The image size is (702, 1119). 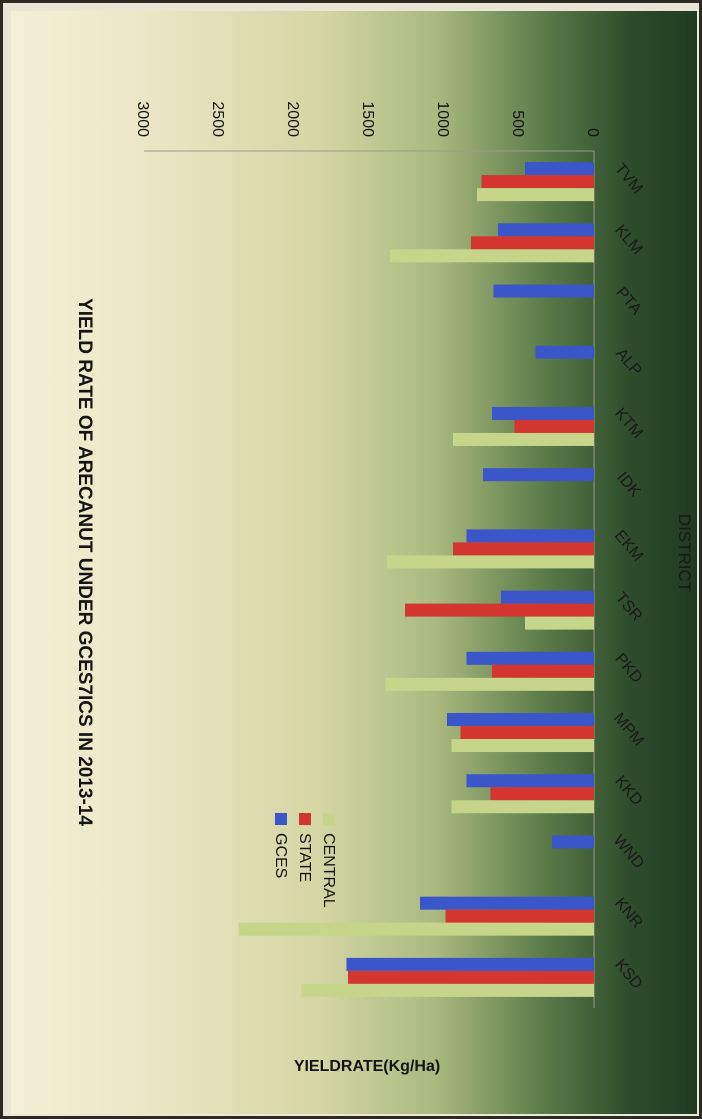 I want to click on bar-gces-klm, so click(x=546, y=230).